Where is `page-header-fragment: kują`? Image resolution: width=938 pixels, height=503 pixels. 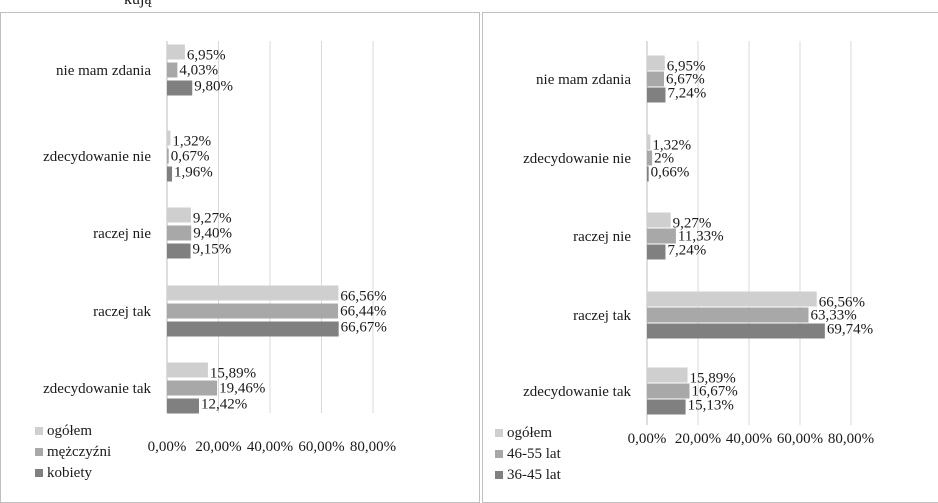 page-header-fragment: kują is located at coordinates (138, 4).